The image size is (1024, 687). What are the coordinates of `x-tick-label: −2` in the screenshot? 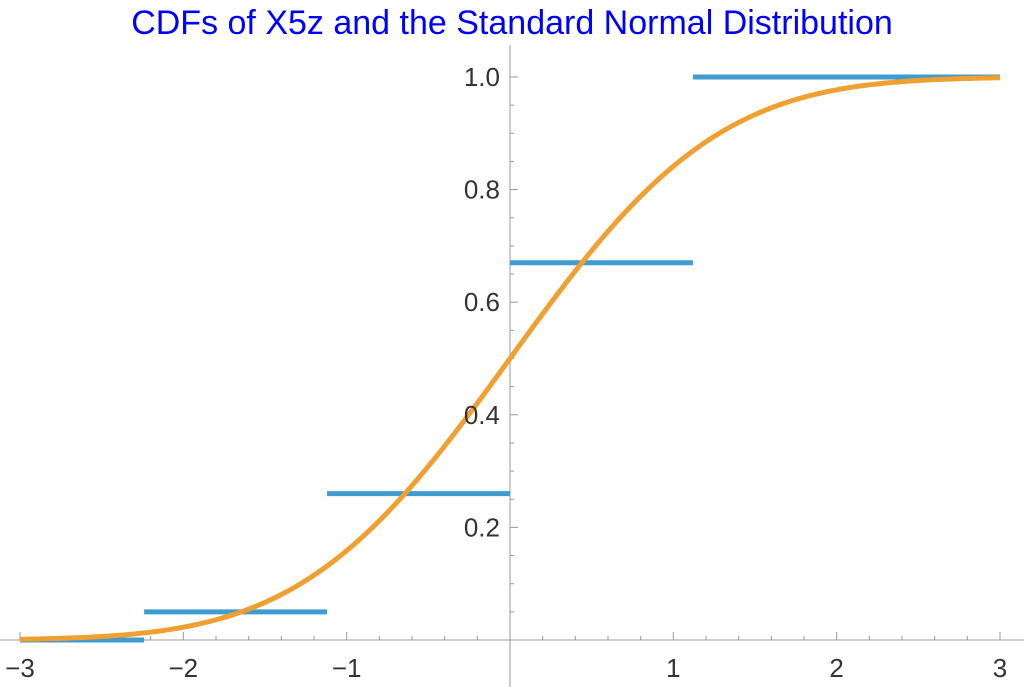 It's located at (184, 668).